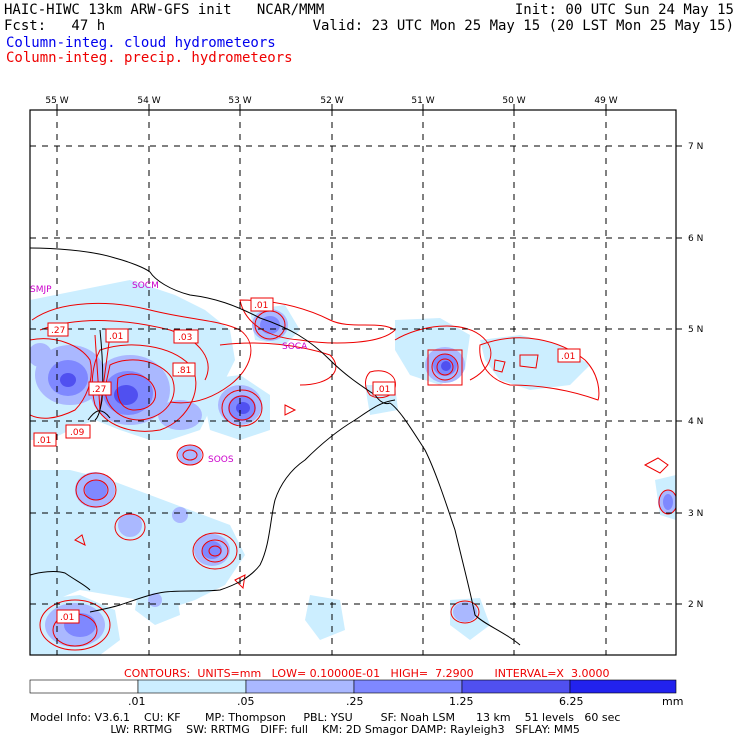 This screenshot has width=740, height=740. Describe the element at coordinates (246, 701) in the screenshot. I see `colorbar-tick: .05` at that location.